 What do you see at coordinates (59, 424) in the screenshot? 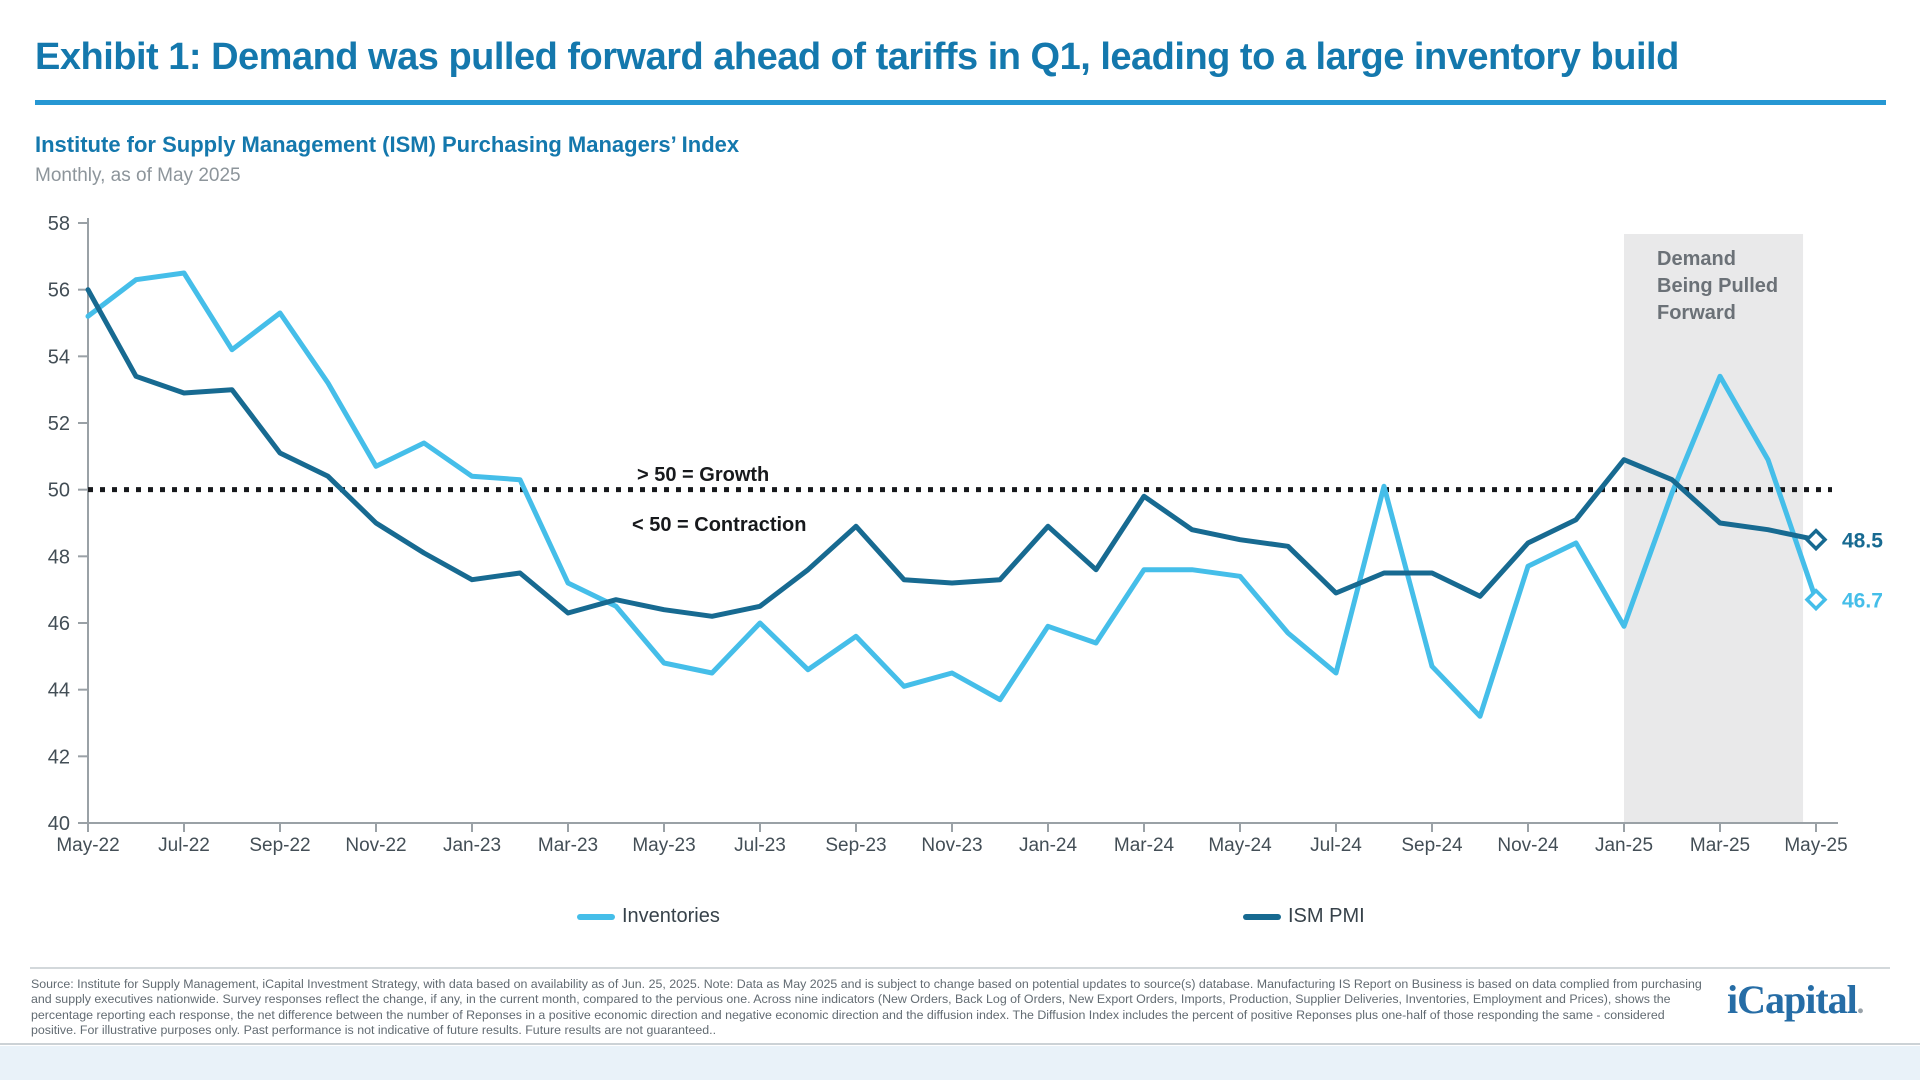
I see `svg-text: 52` at bounding box center [59, 424].